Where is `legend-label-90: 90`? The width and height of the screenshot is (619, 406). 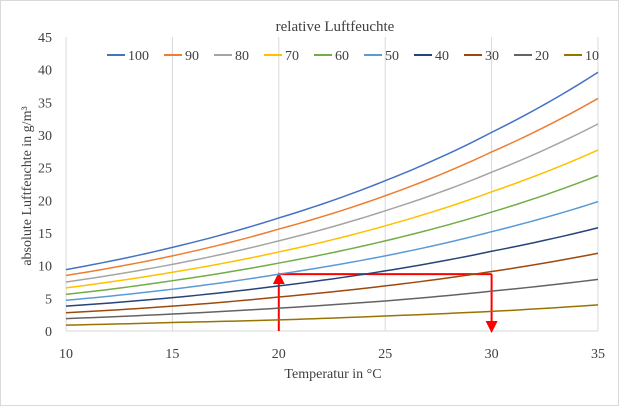 legend-label-90: 90 is located at coordinates (192, 56).